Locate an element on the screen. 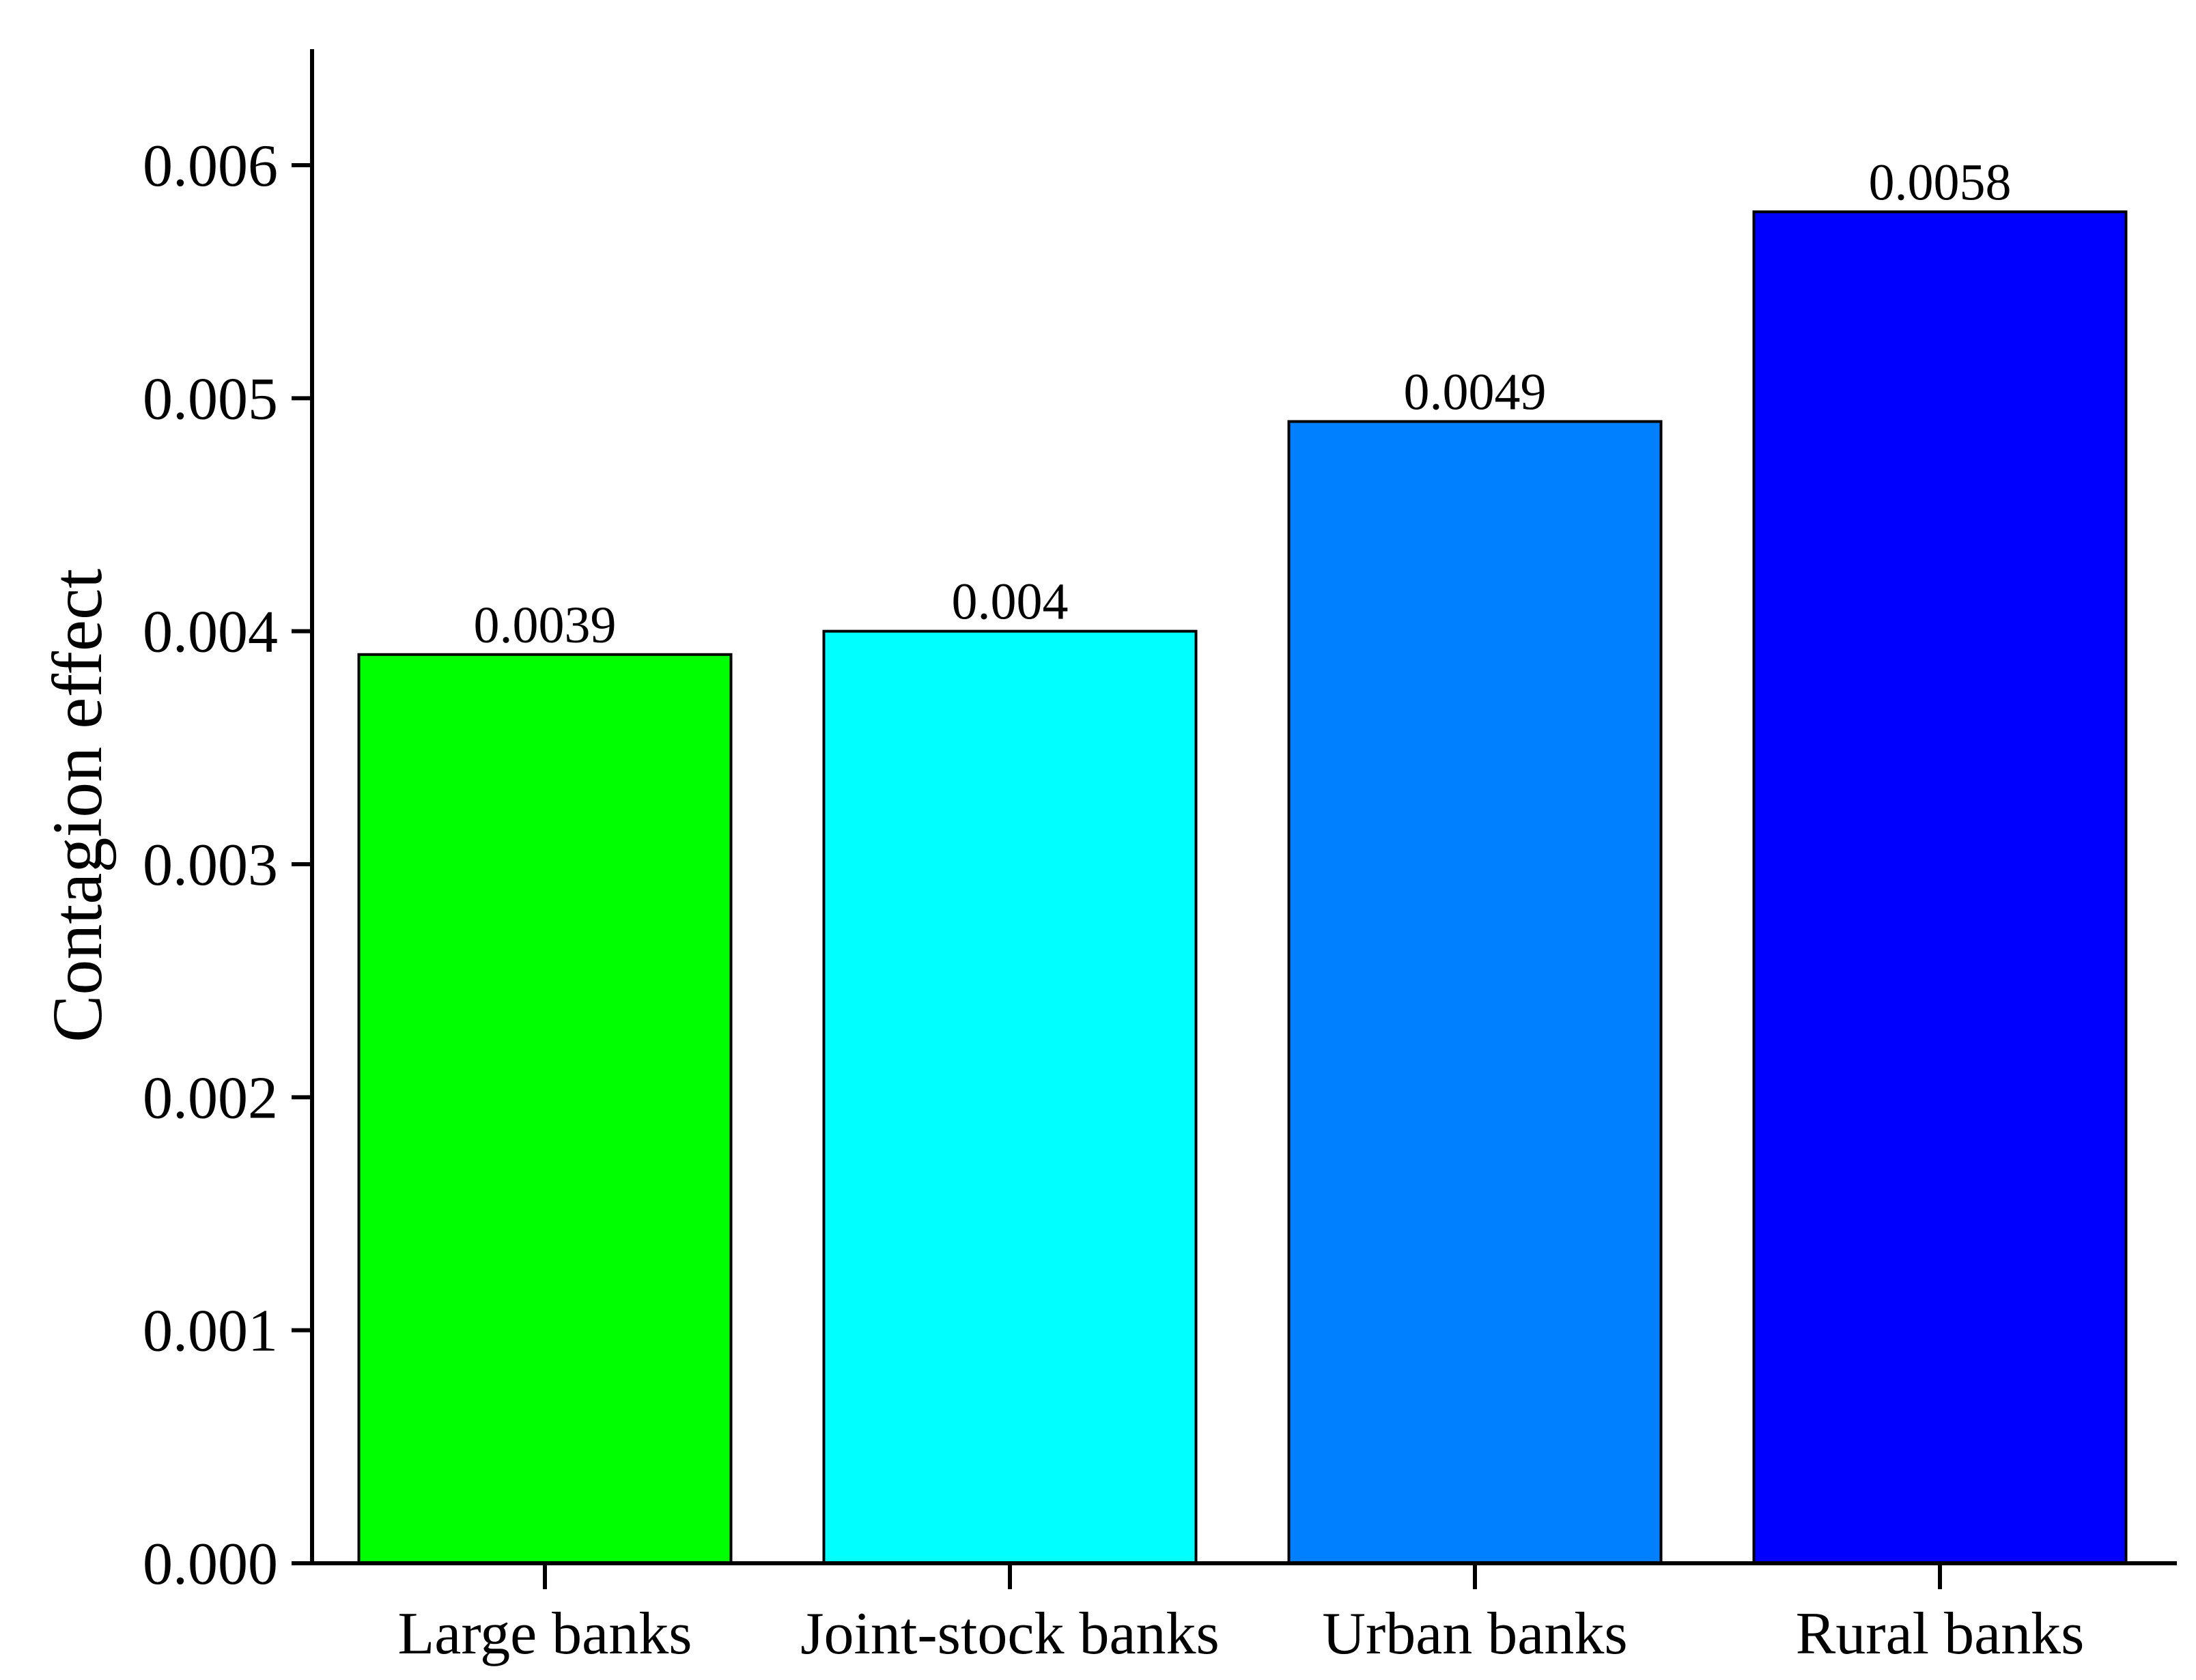  x-category-label: Rural banks is located at coordinates (1941, 1634).